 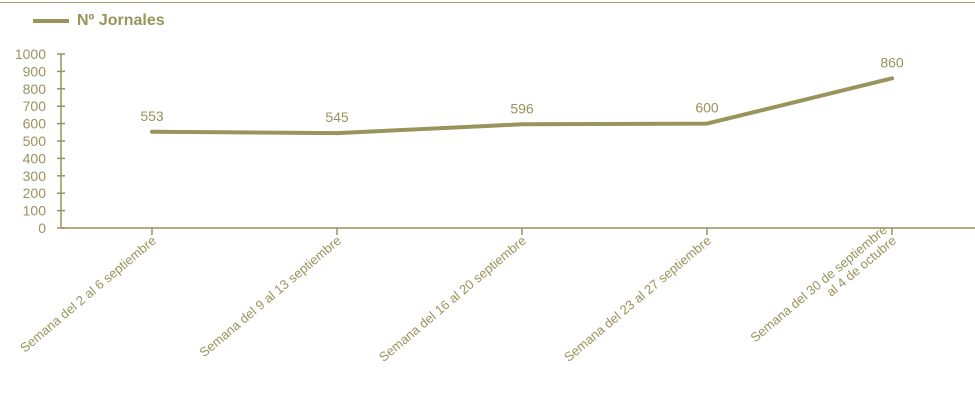 I want to click on y-tick-label: 300, so click(x=35, y=176).